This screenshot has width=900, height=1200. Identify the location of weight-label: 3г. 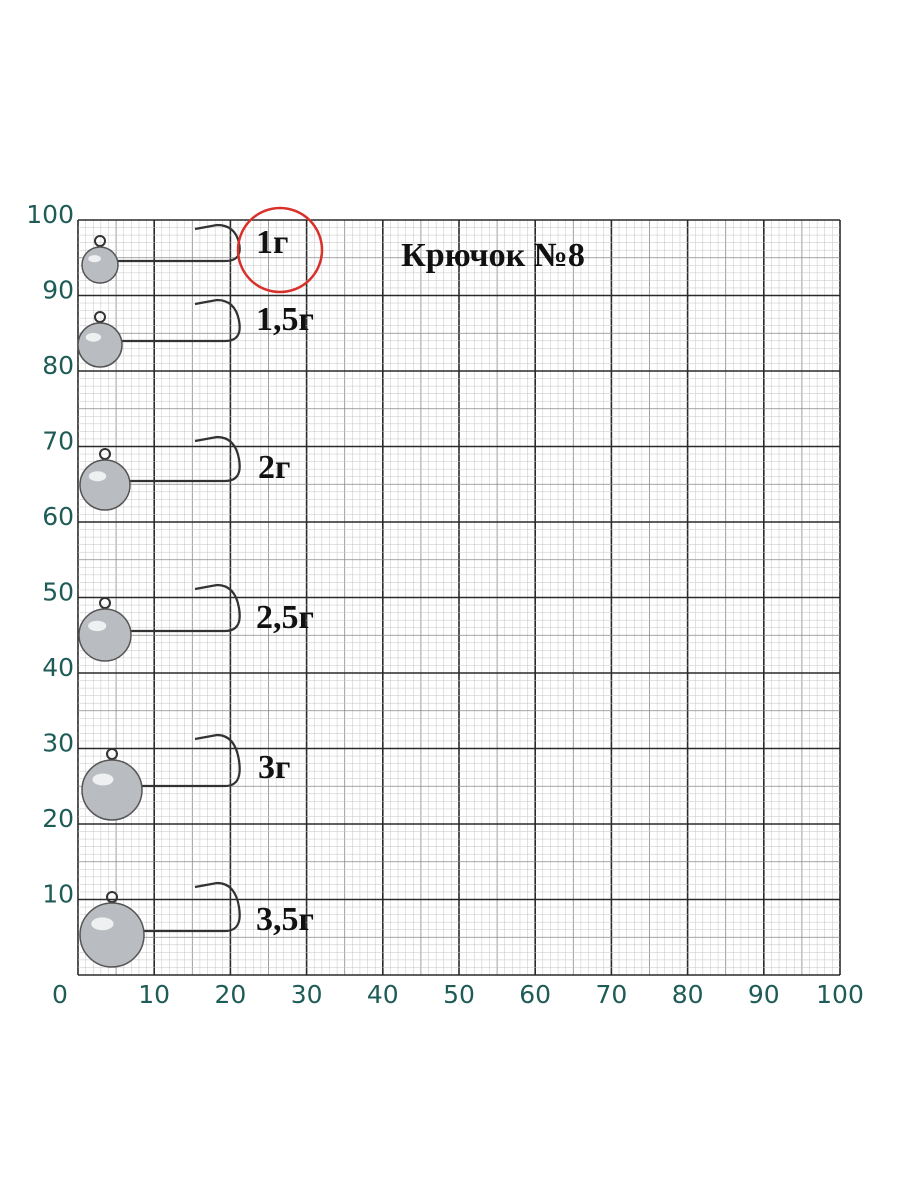
(274, 767).